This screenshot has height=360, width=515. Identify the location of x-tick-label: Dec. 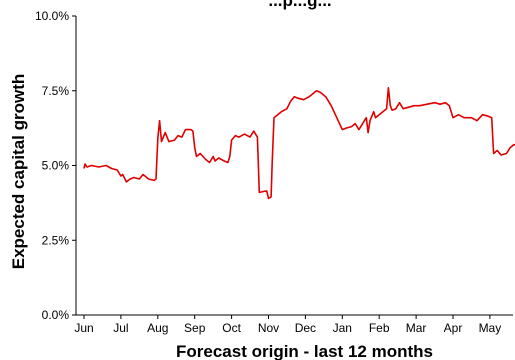
(305, 328).